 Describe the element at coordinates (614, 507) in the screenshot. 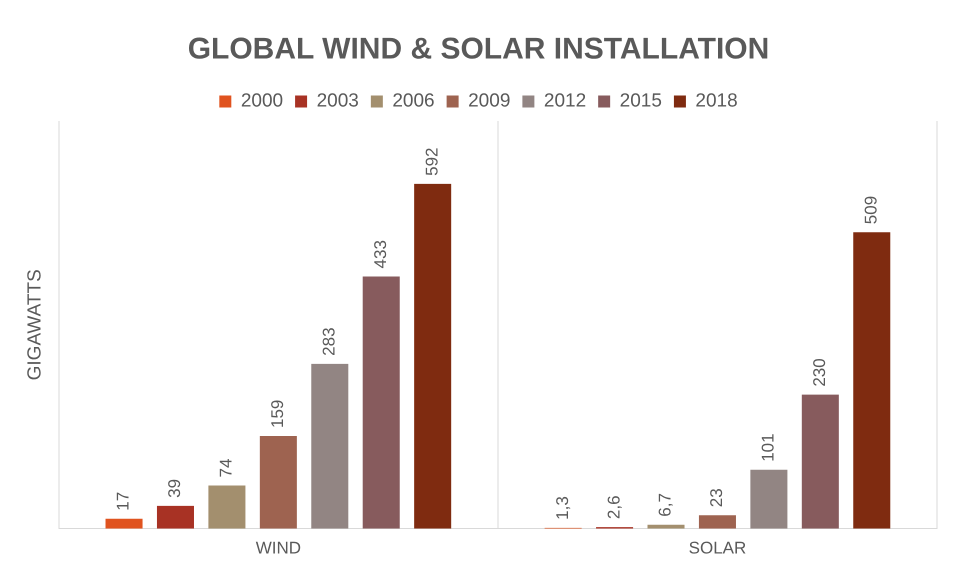

I see `data-label: 2,6` at that location.